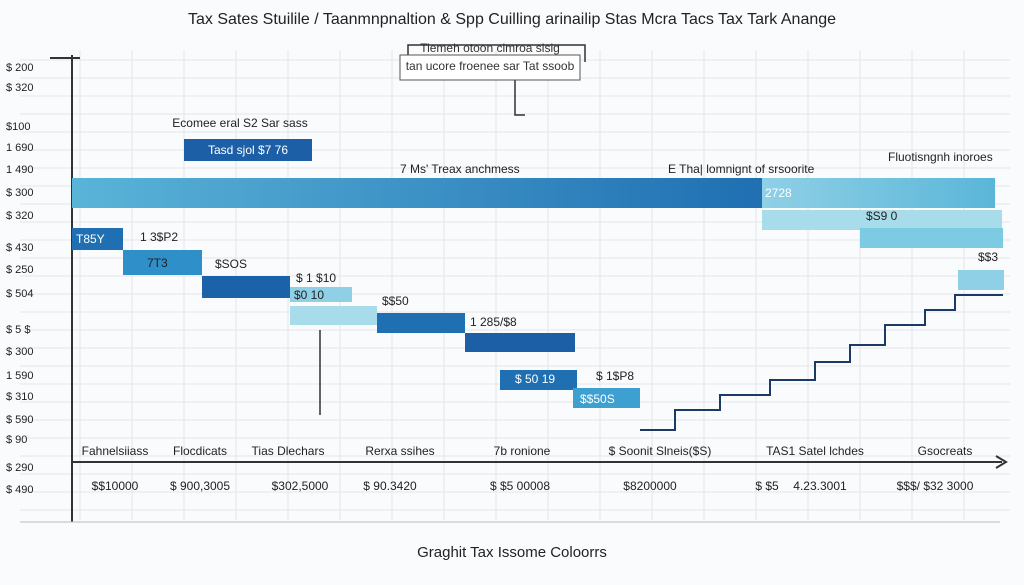  Describe the element at coordinates (741, 169) in the screenshot. I see `annotation: E Tha| lomnignt of srsoorite` at that location.